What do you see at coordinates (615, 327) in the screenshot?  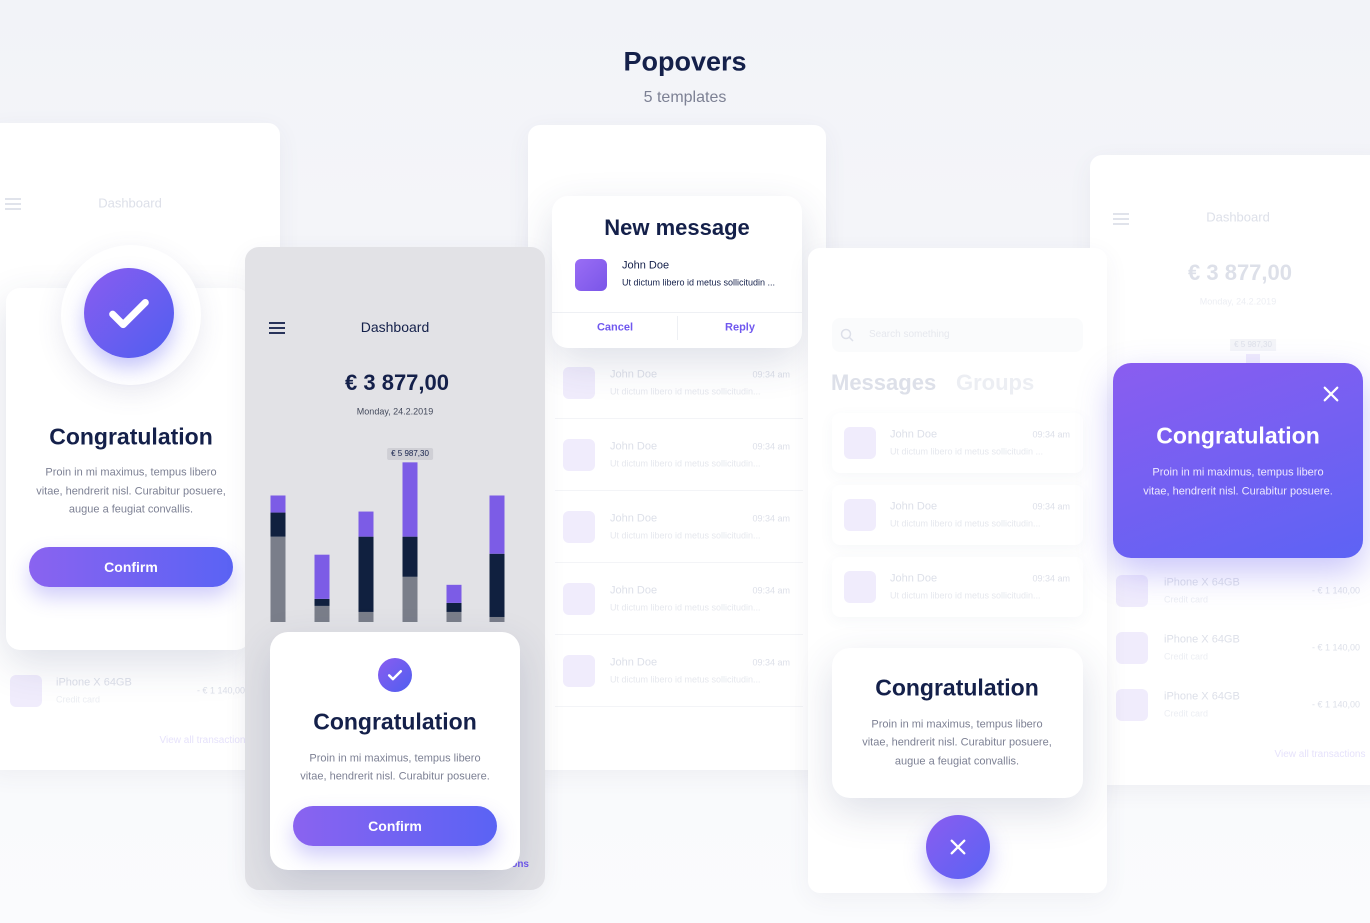 I see `cancel-button: Cancel` at bounding box center [615, 327].